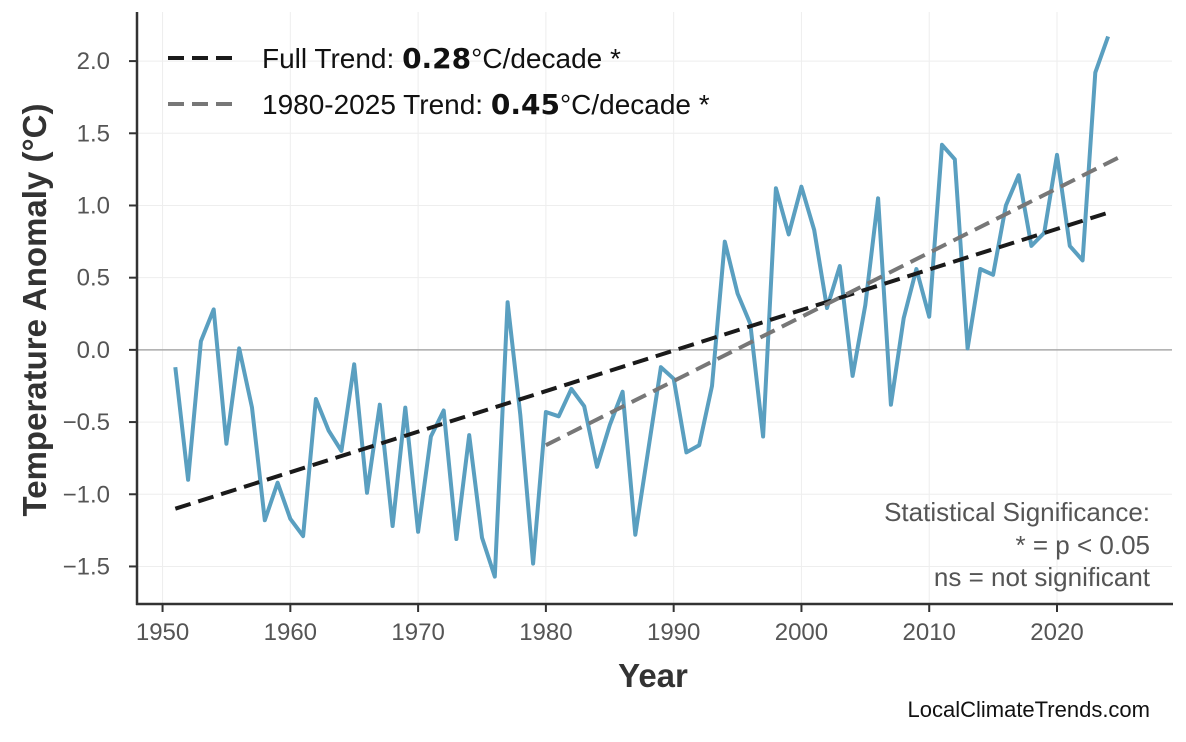 This screenshot has width=1186, height=742. Describe the element at coordinates (929, 632) in the screenshot. I see `x-tick-label: 2010` at that location.